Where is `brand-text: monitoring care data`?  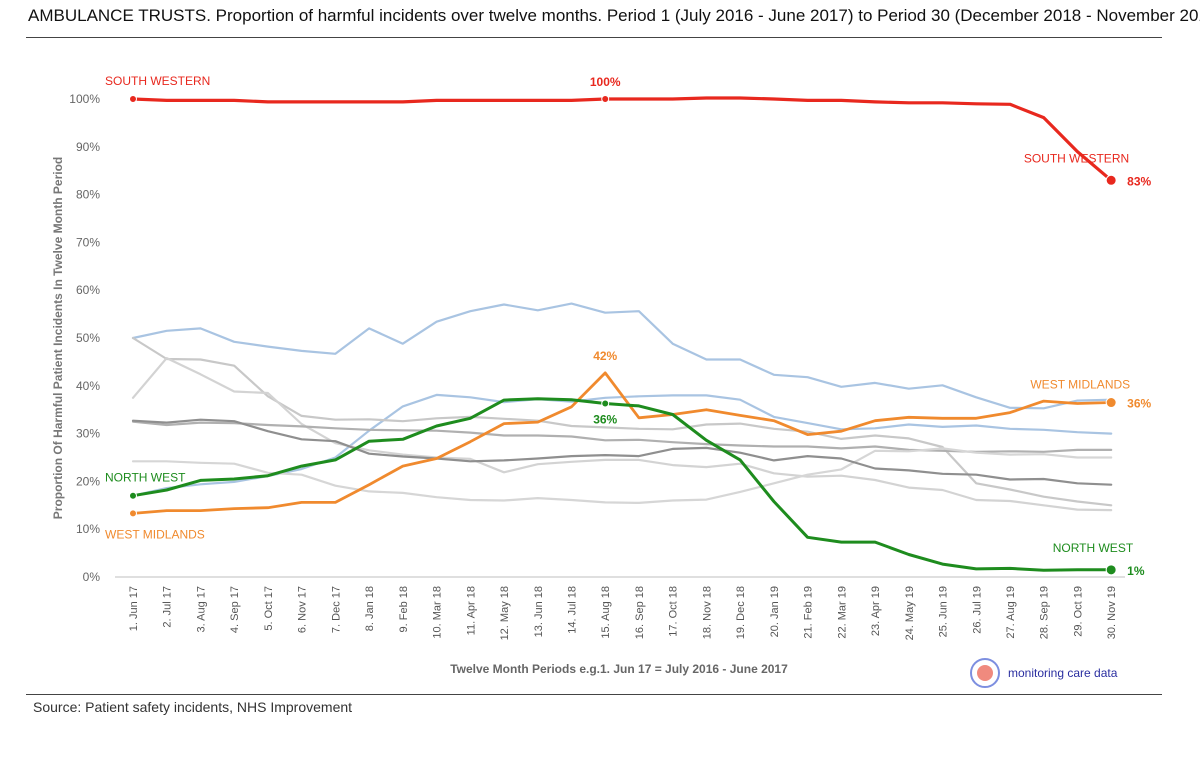 brand-text: monitoring care data is located at coordinates (1063, 673).